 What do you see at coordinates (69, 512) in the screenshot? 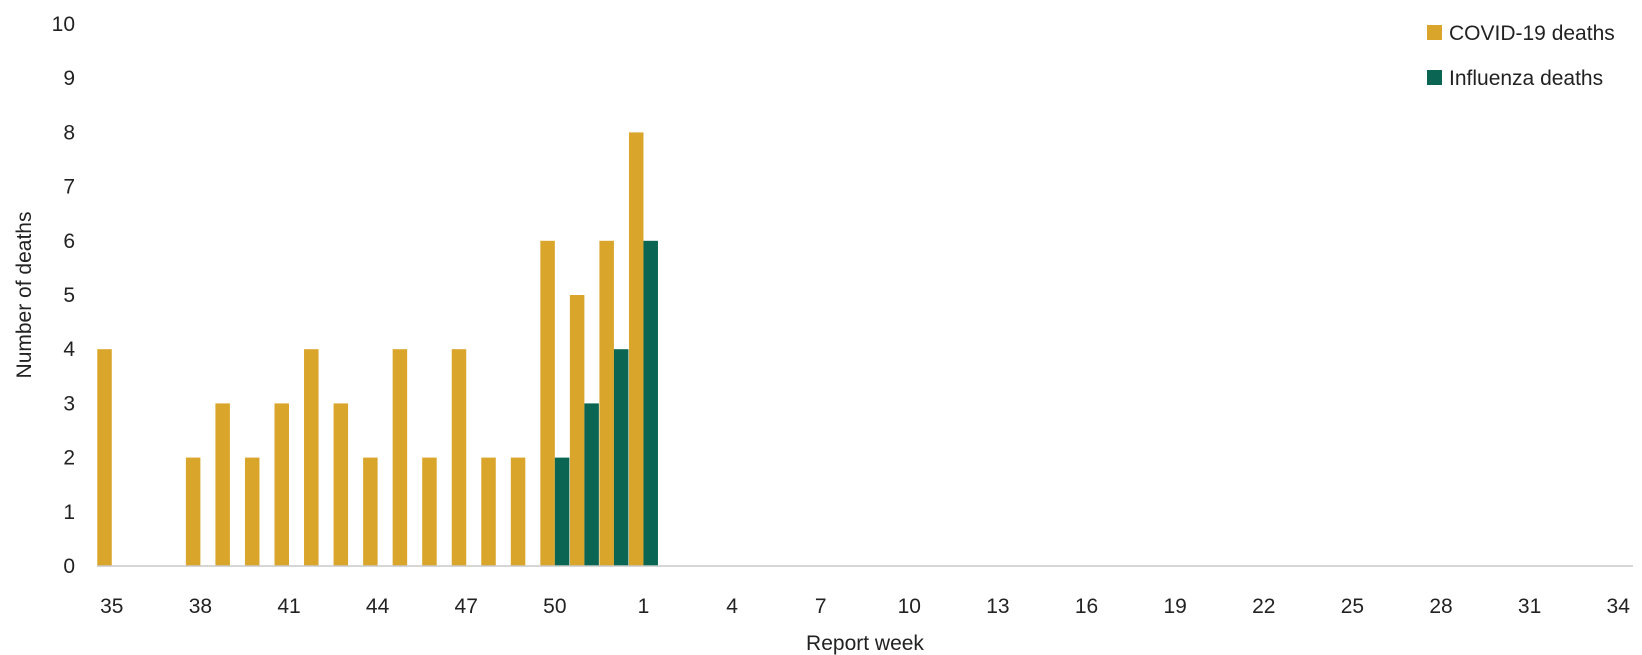
I see `y-tick-label: 1` at bounding box center [69, 512].